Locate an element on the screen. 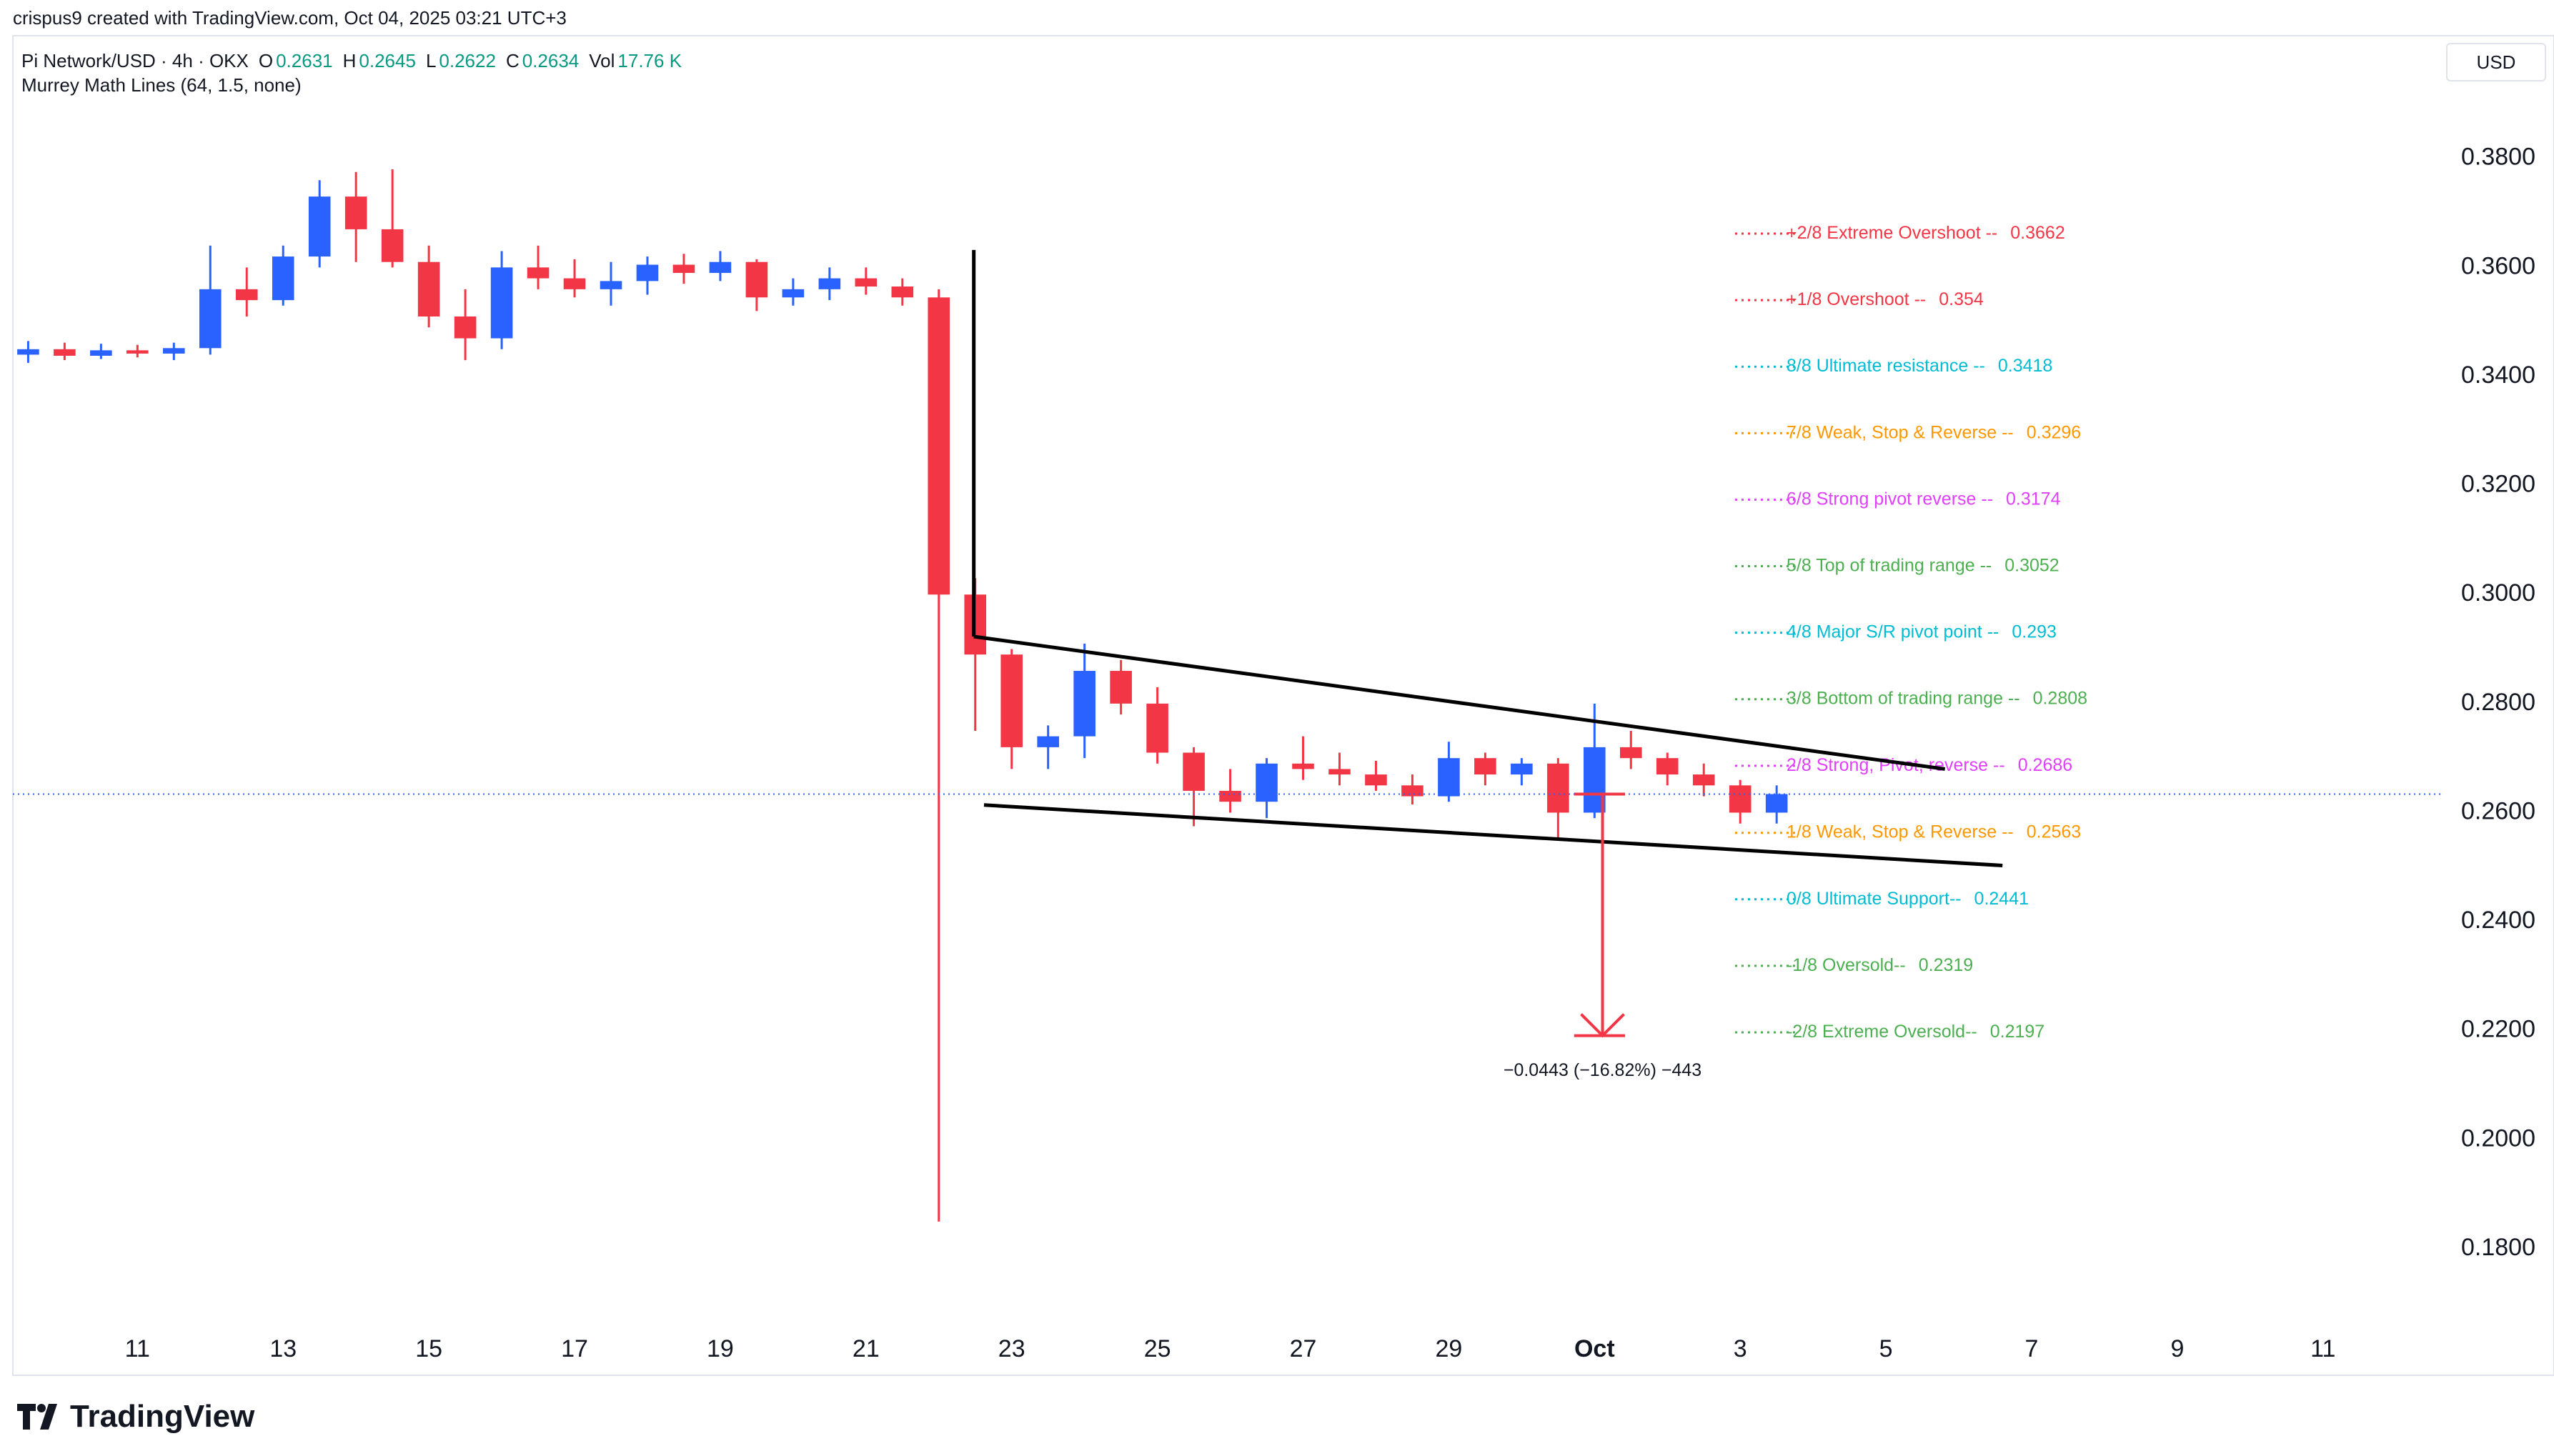  y-tick-label: 0.2400 is located at coordinates (2498, 920).